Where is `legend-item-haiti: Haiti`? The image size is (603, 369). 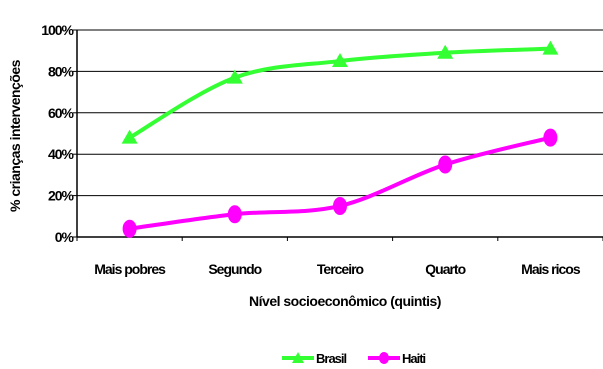 legend-item-haiti: Haiti is located at coordinates (397, 358).